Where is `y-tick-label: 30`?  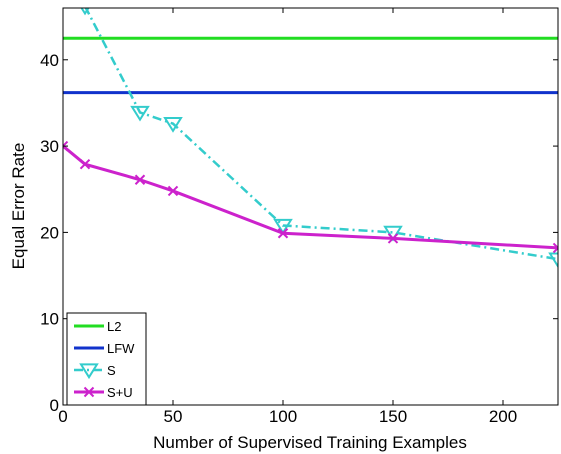
y-tick-label: 30 is located at coordinates (49, 146).